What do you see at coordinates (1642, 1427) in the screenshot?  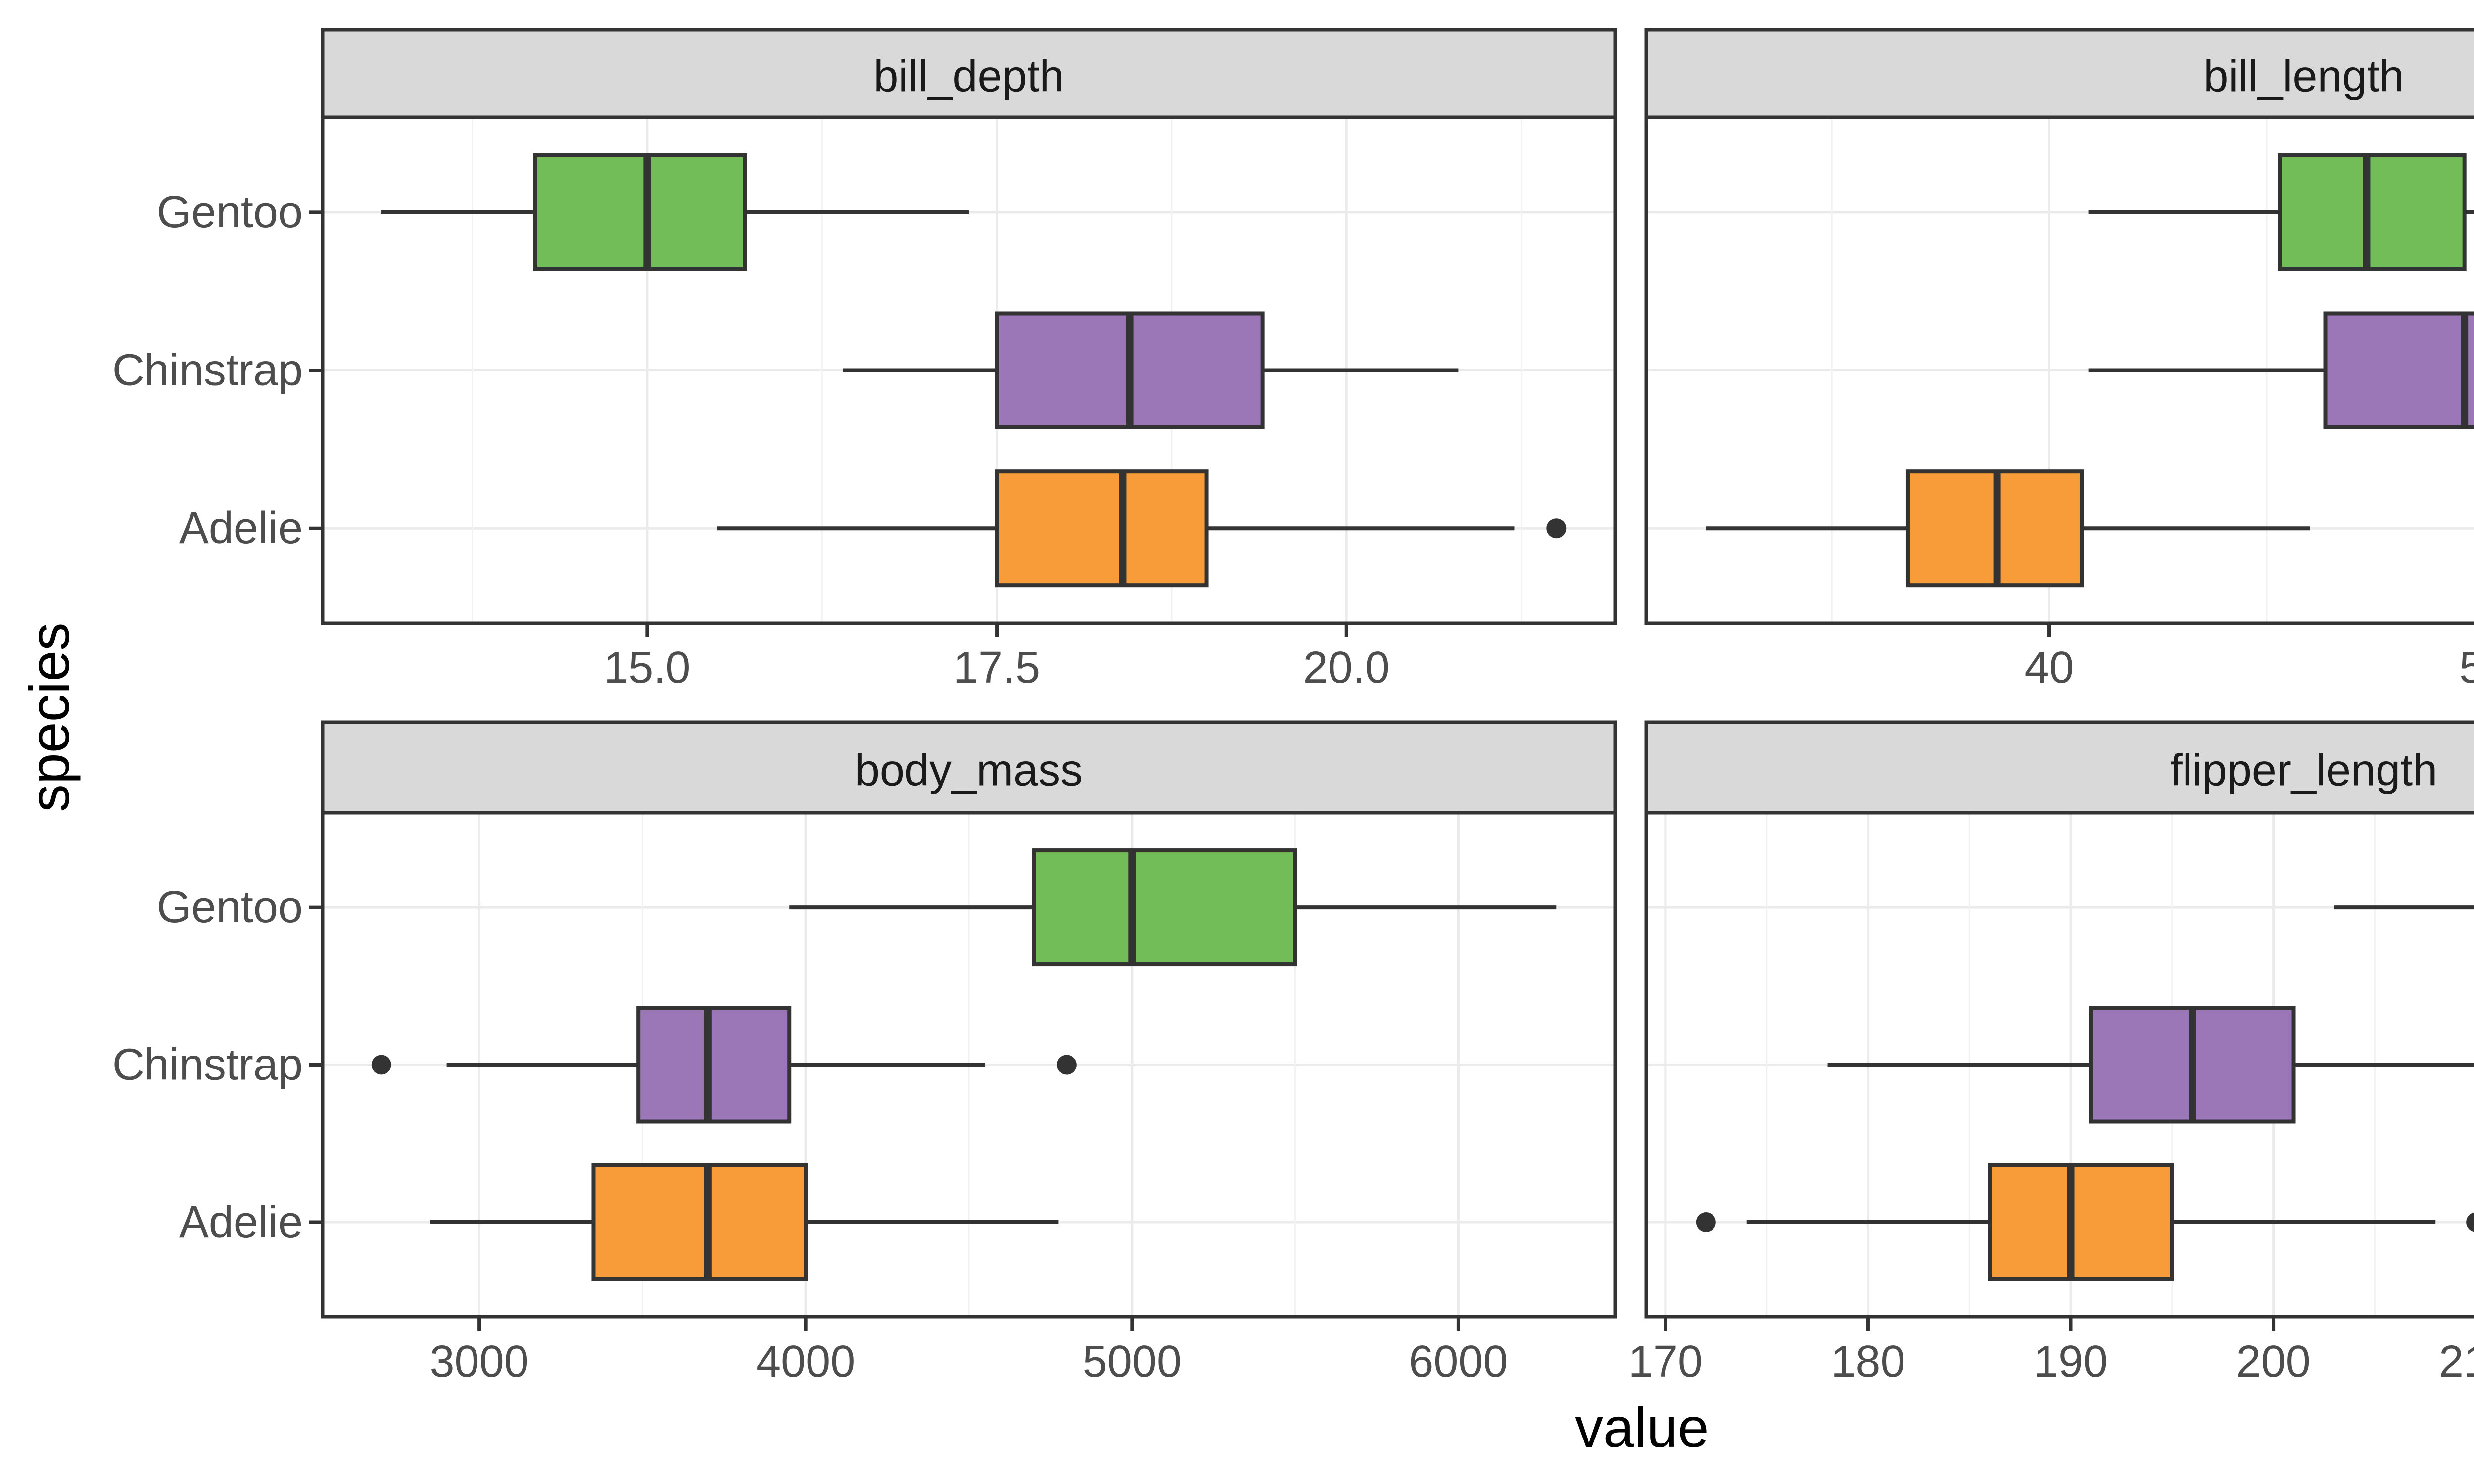 I see `x-axis-title: value` at bounding box center [1642, 1427].